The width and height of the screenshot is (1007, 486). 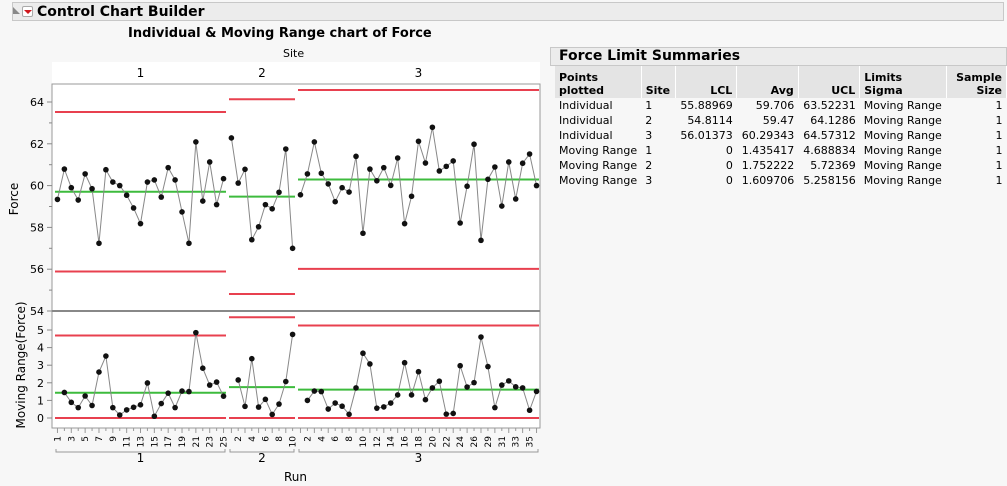 What do you see at coordinates (829, 105) in the screenshot?
I see `table-cell: 63.52231` at bounding box center [829, 105].